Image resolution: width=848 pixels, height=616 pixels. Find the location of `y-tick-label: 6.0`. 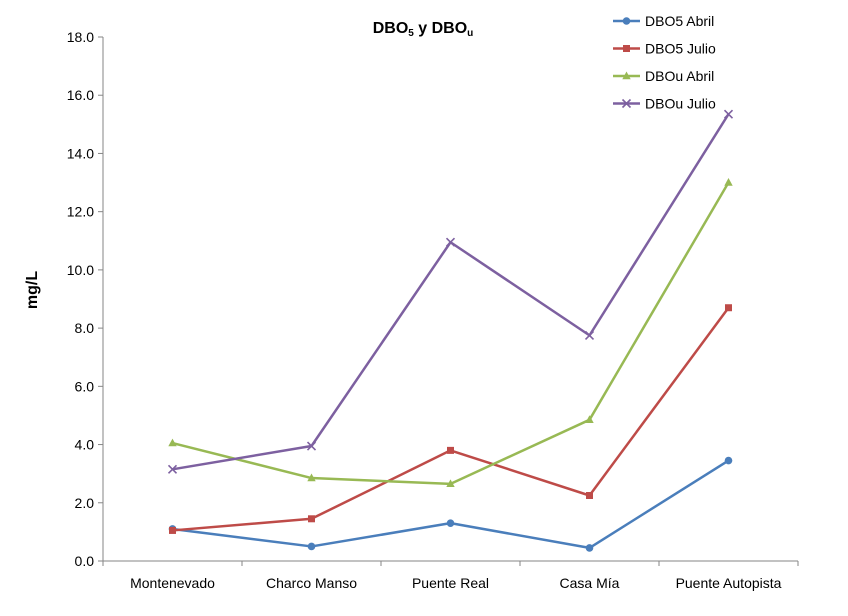

y-tick-label: 6.0 is located at coordinates (85, 386).